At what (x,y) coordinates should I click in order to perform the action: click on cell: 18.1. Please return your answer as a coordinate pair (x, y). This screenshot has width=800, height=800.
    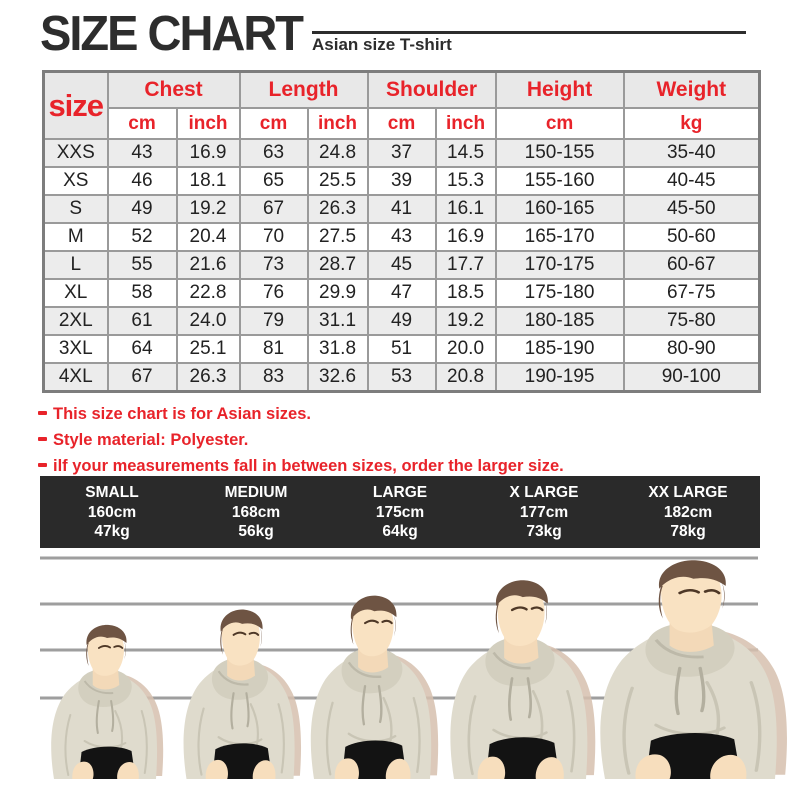
    Looking at the image, I should click on (208, 181).